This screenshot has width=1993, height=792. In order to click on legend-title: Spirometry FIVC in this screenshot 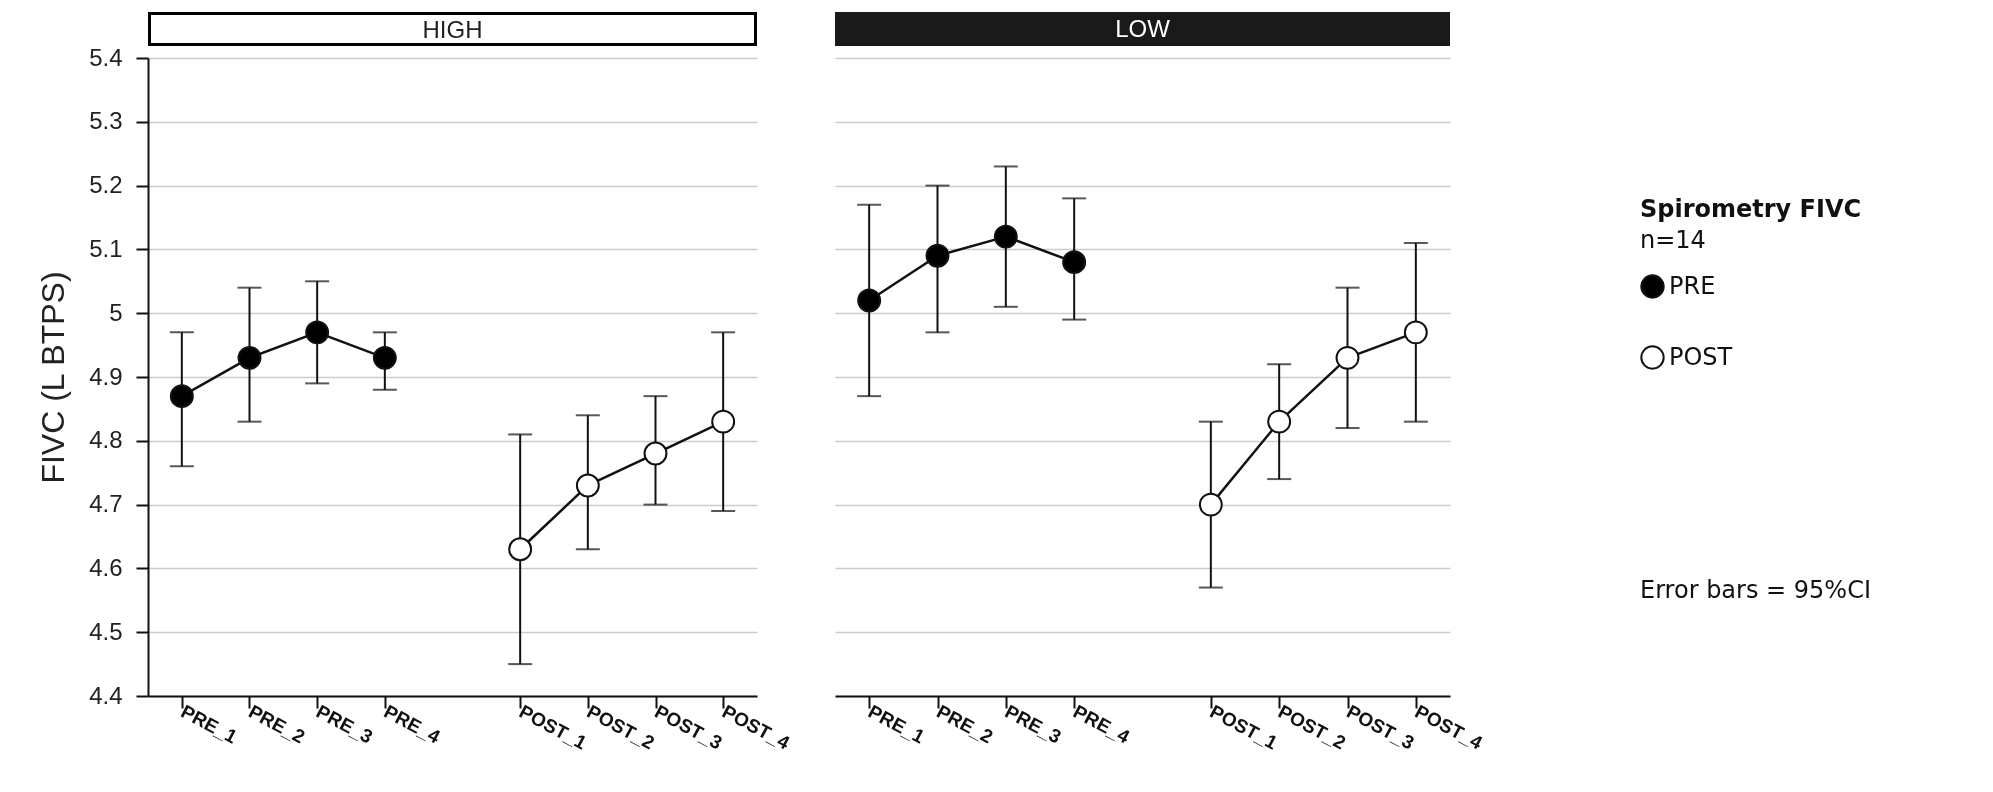, I will do `click(1751, 209)`.